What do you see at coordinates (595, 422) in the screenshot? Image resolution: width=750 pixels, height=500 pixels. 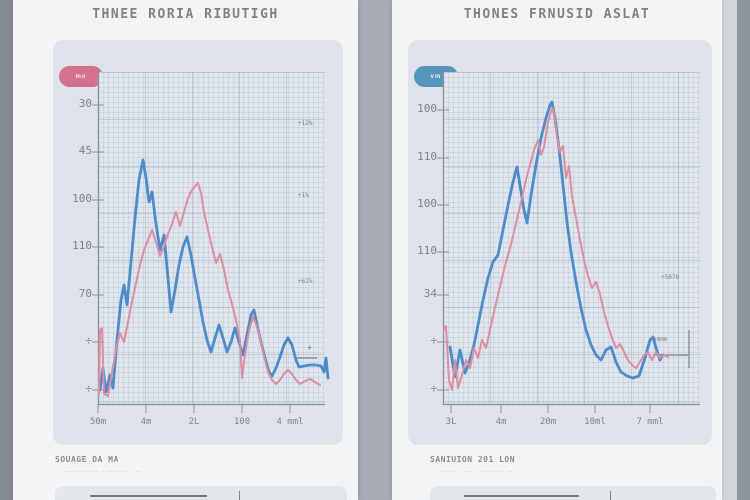 I see `x-axis-label: 10ml` at bounding box center [595, 422].